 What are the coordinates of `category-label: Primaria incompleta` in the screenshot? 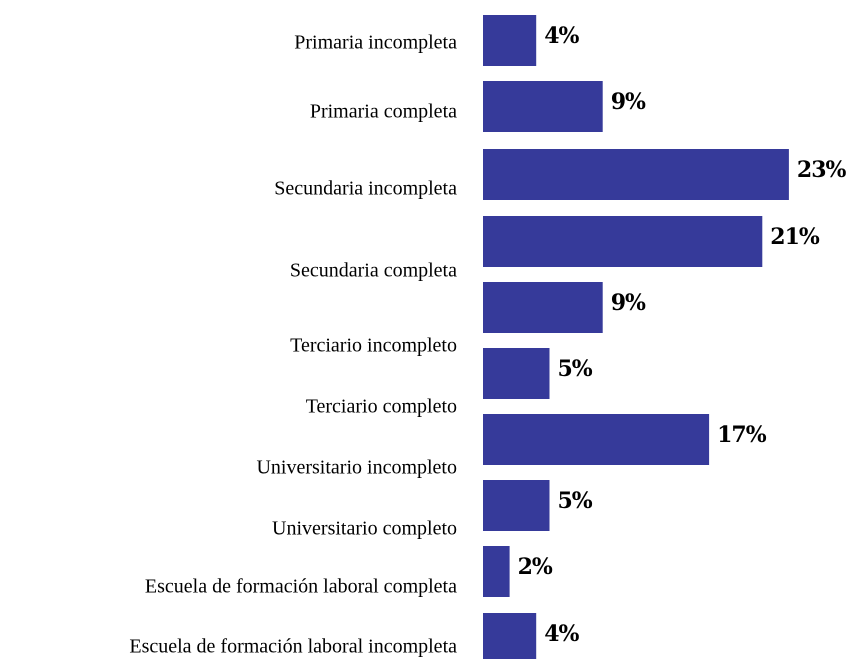 It's located at (375, 43).